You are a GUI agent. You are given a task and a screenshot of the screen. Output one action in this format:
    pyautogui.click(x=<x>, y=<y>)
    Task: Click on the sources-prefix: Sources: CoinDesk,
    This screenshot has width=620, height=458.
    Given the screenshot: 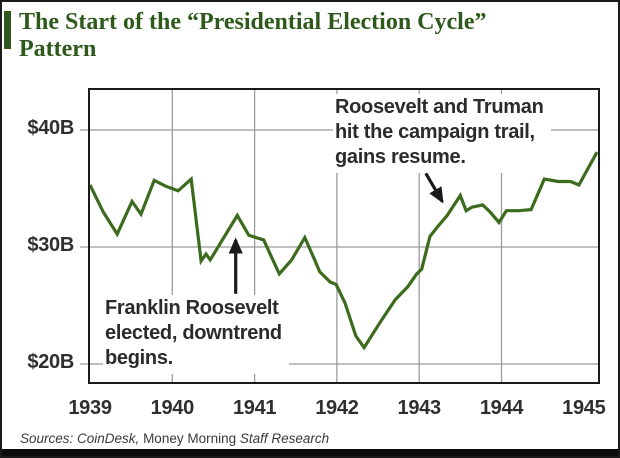 What is the action you would take?
    pyautogui.click(x=80, y=438)
    